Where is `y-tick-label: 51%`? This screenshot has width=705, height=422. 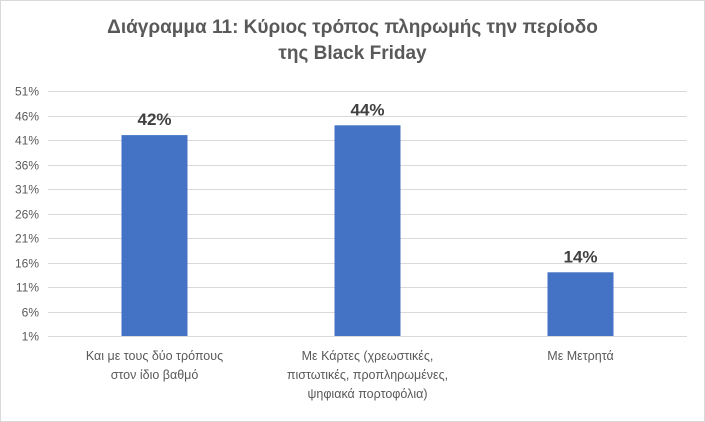 y-tick-label: 51% is located at coordinates (27, 92).